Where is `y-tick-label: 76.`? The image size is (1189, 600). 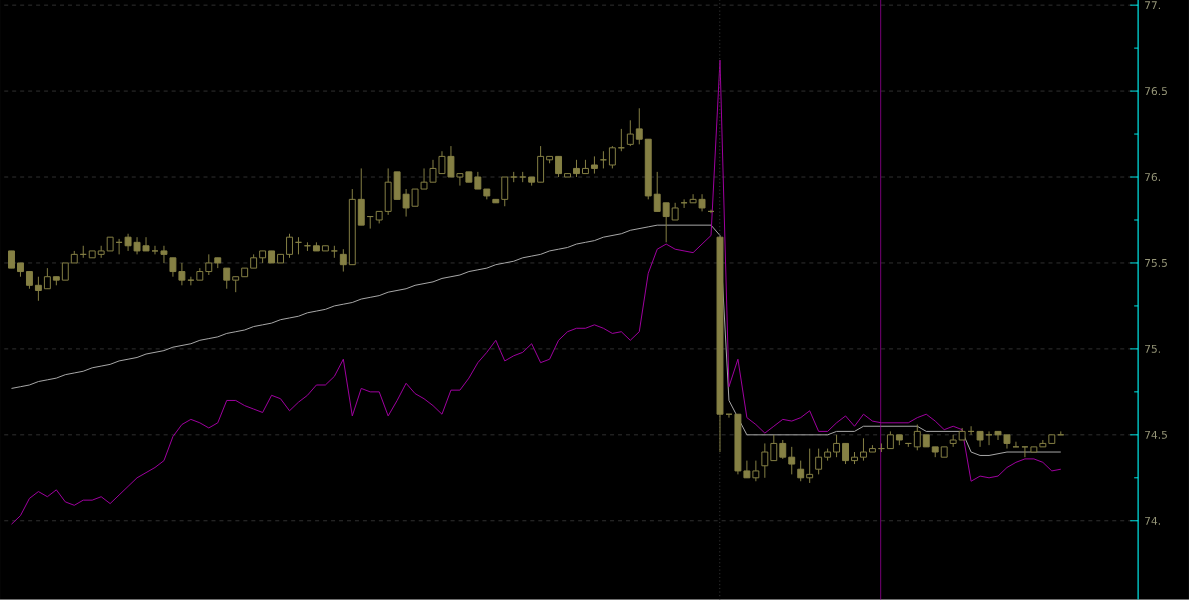
y-tick-label: 76. is located at coordinates (1152, 177).